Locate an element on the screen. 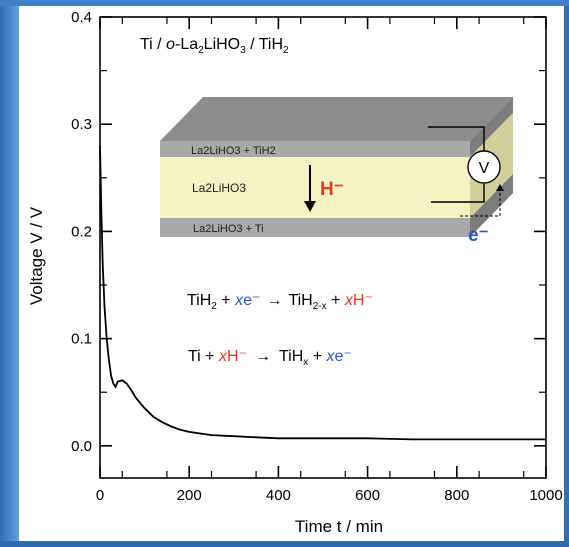 This screenshot has height=547, width=569. x-tick-label: 400 is located at coordinates (278, 495).